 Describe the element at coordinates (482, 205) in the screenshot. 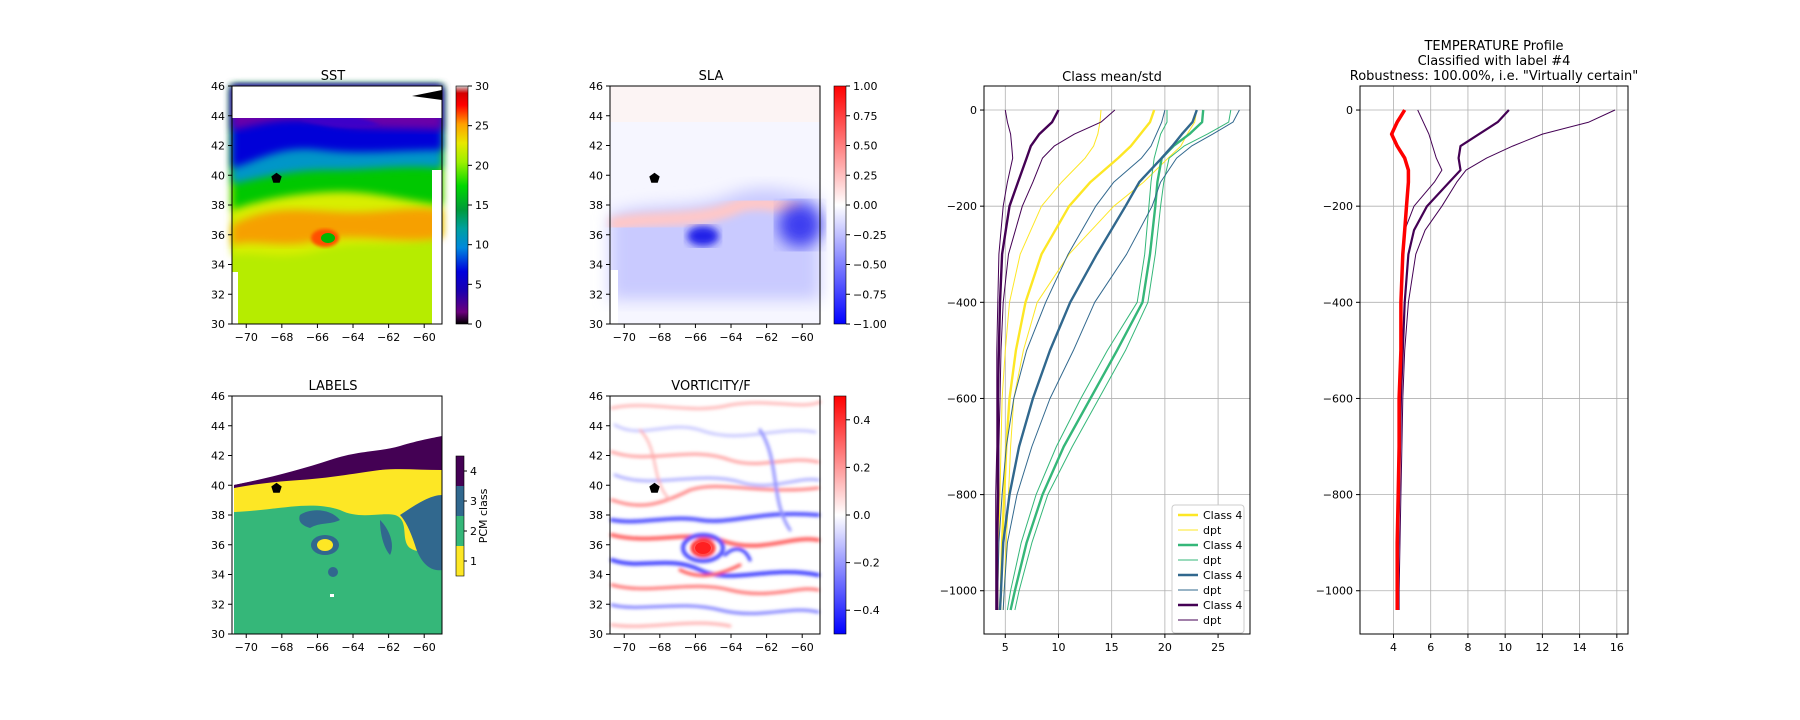

I see `colorbar-tick-label: 15` at that location.